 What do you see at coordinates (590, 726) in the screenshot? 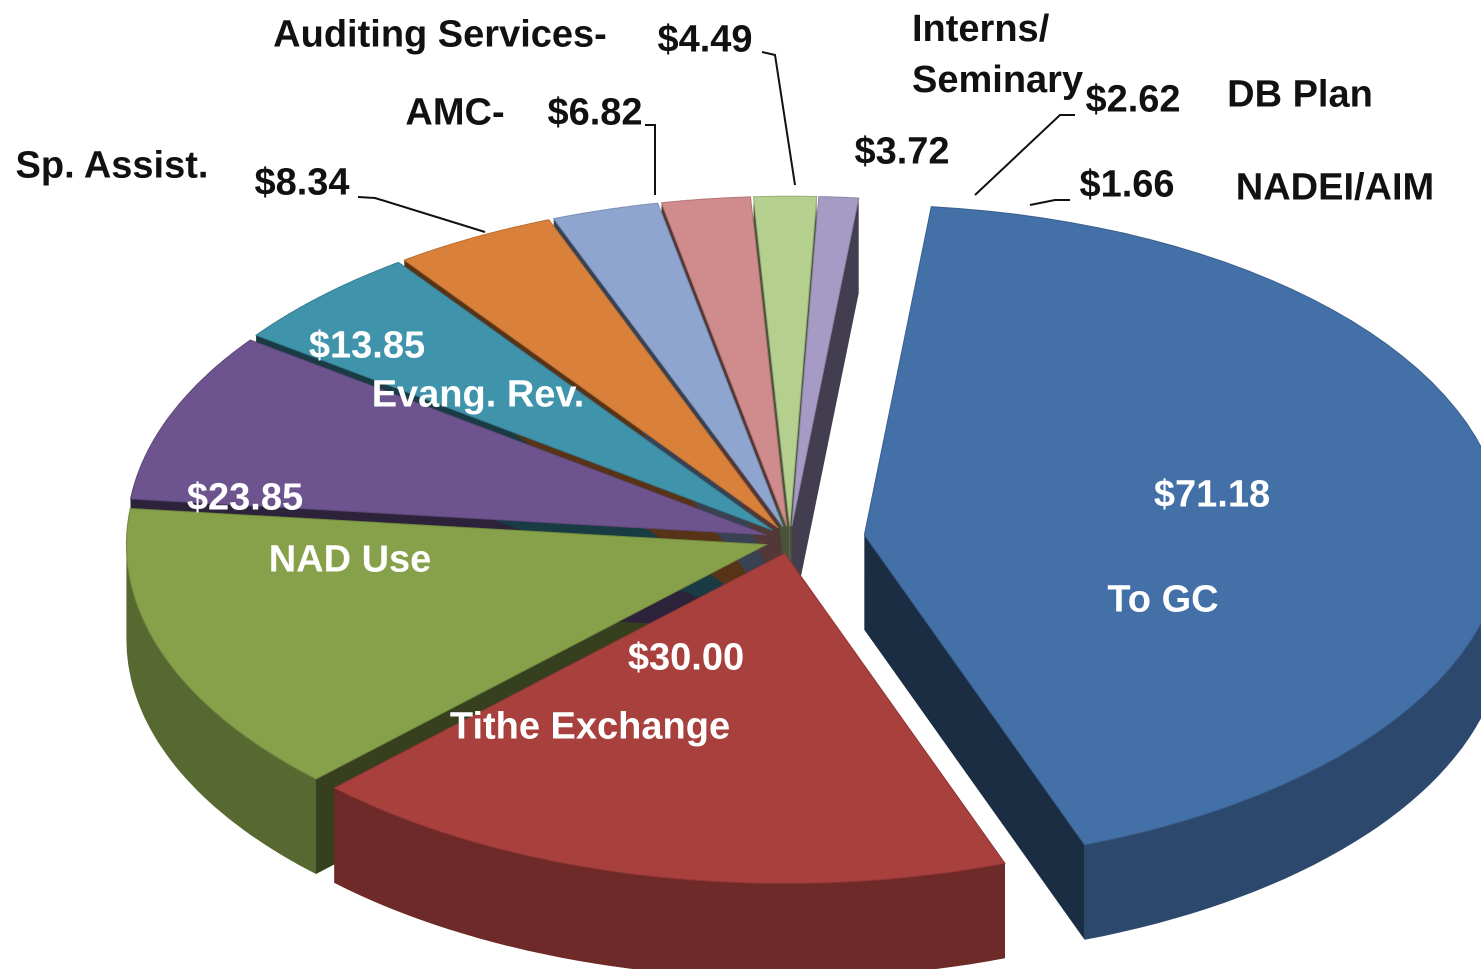
I see `label: Tithe Exchange` at bounding box center [590, 726].